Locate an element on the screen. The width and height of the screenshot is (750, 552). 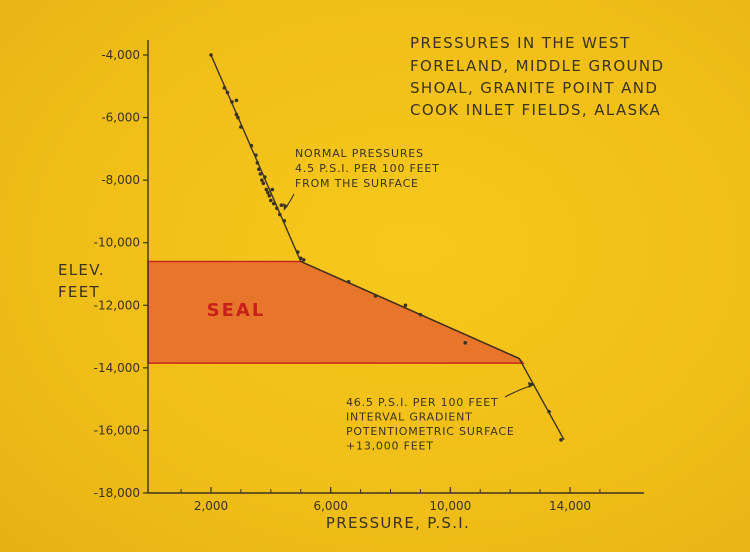
y-tick-label: -4,000 is located at coordinates (120, 55).